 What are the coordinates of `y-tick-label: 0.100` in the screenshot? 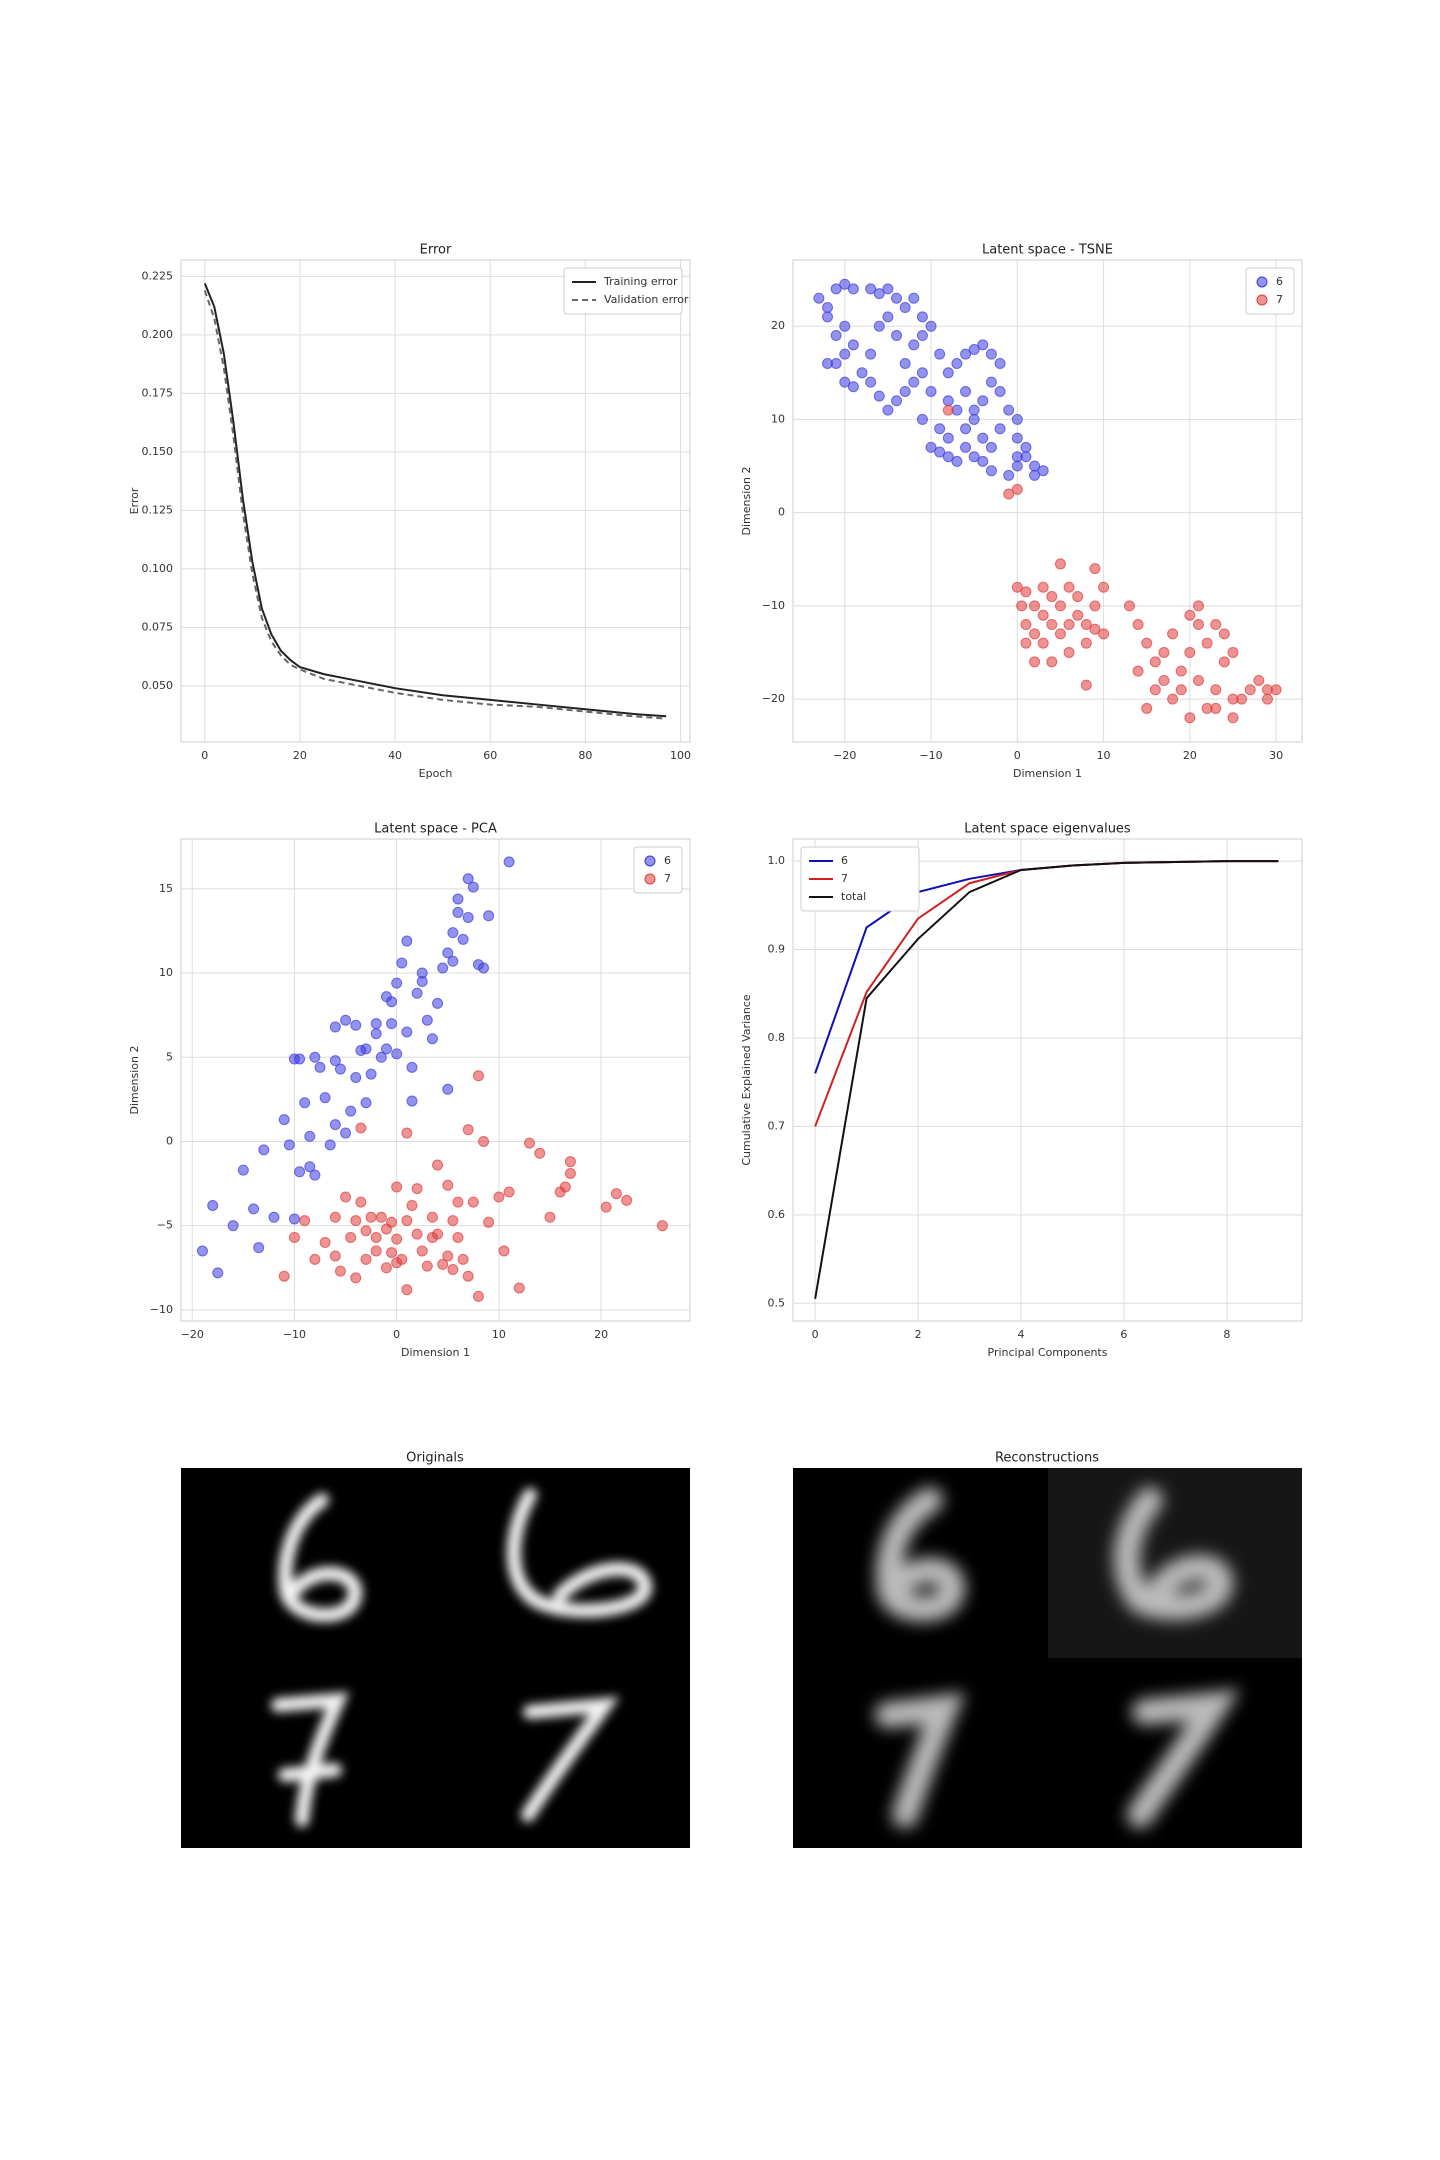 It's located at (158, 568).